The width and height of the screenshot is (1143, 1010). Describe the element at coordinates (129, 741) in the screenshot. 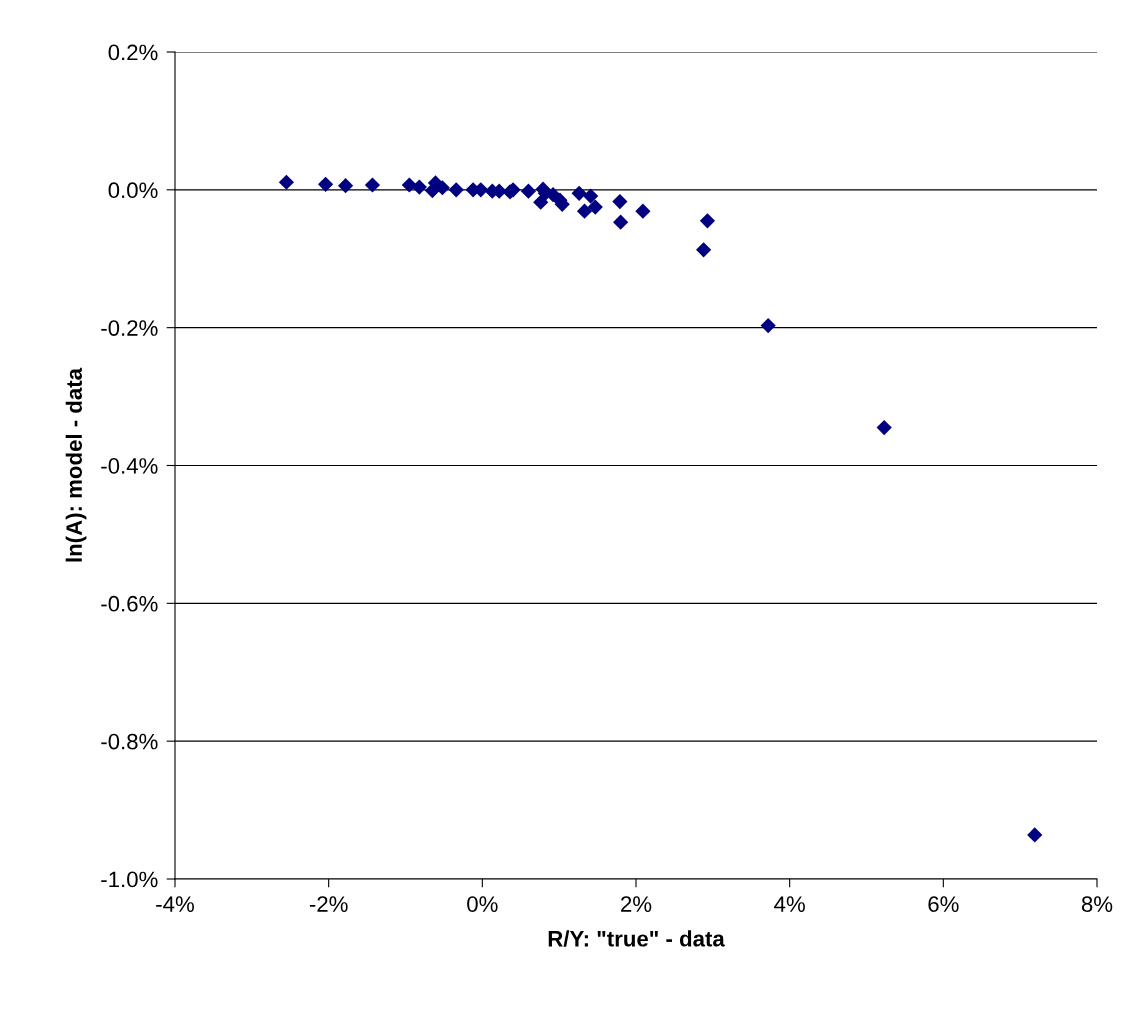

I see `y-tick-label: -0.8%` at that location.